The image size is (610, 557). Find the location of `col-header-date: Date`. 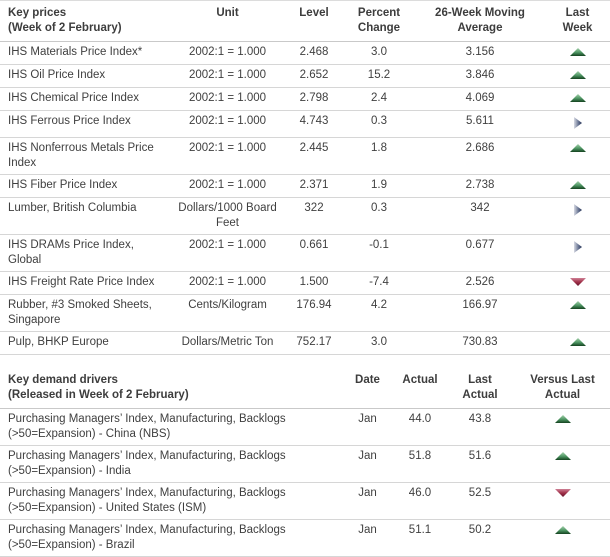

col-header-date: Date is located at coordinates (367, 380).